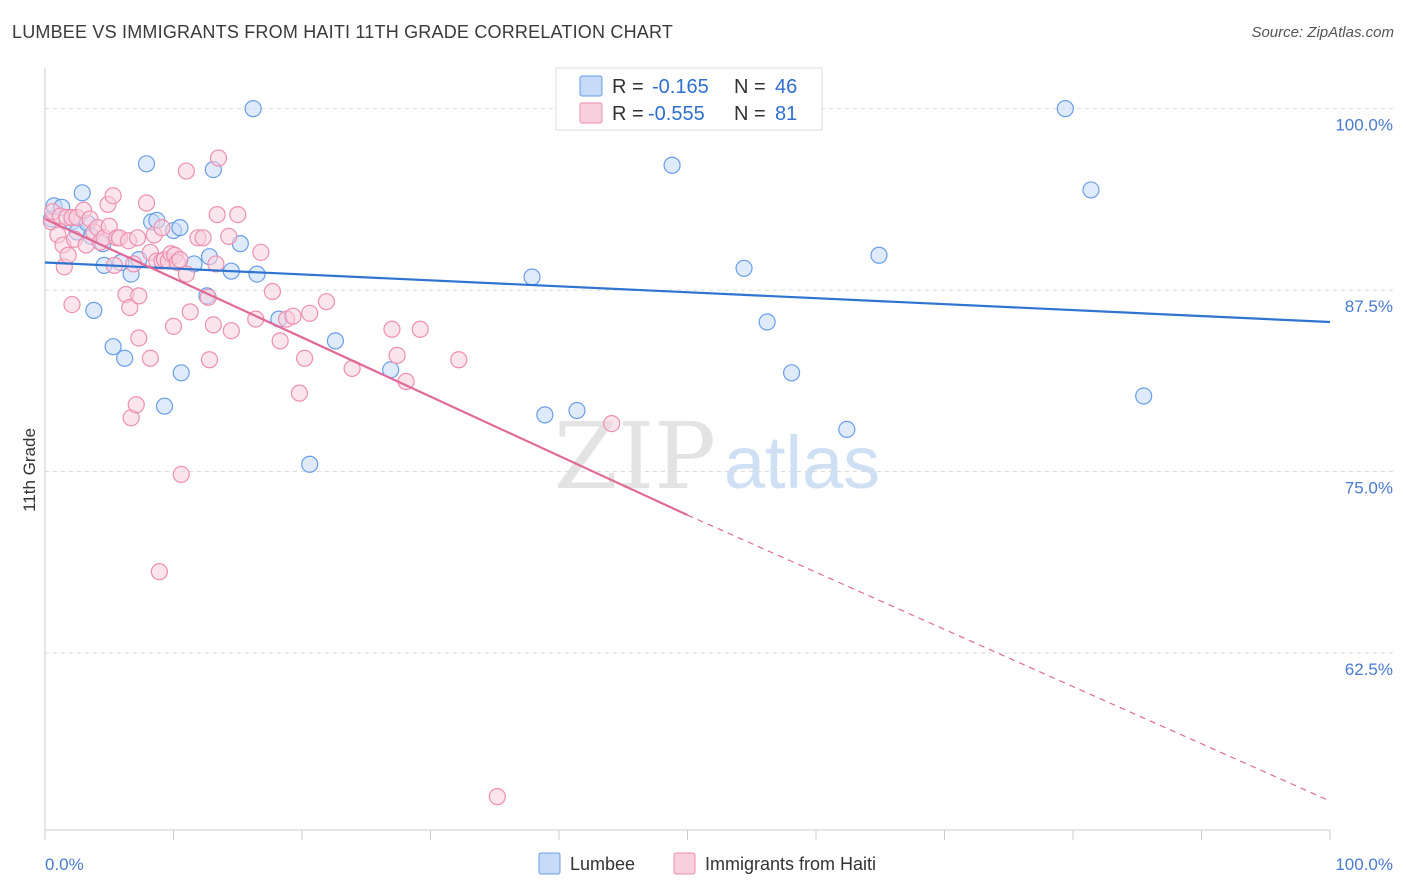 The image size is (1406, 892). Describe the element at coordinates (687, 292) in the screenshot. I see `lumbee-trend-line` at that location.